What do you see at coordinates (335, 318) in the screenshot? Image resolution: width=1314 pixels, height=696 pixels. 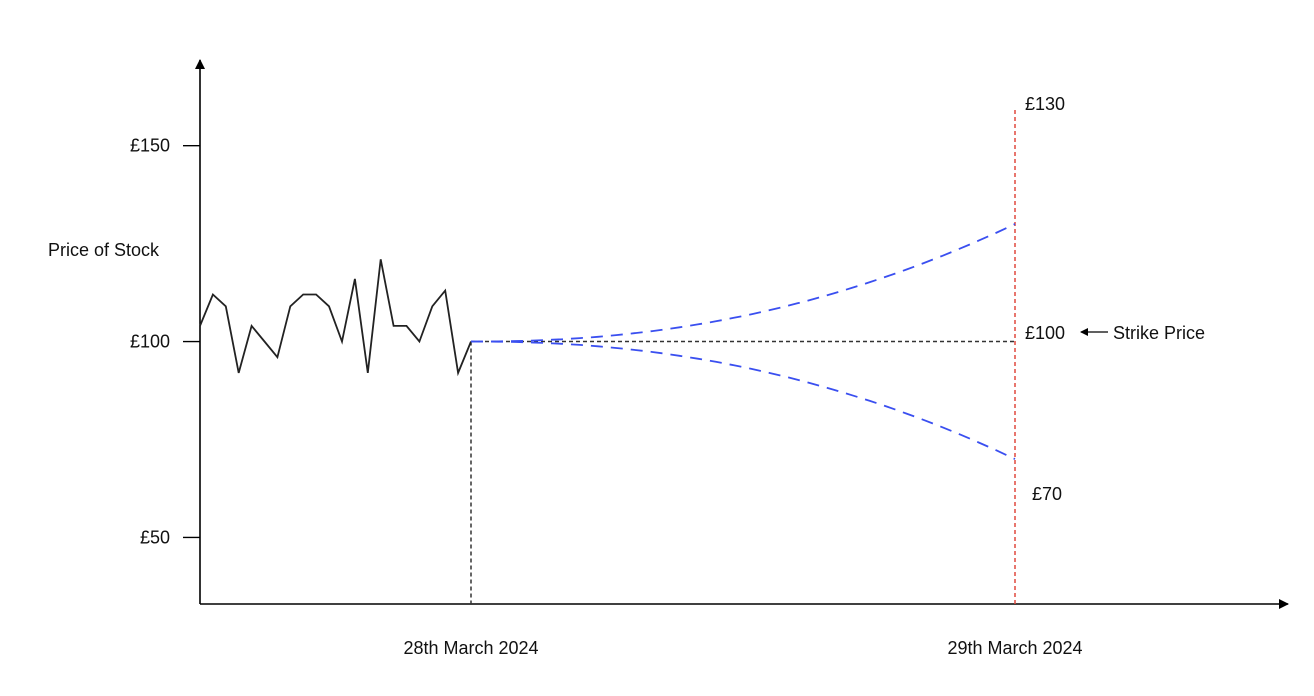 I see `historical-price-line` at bounding box center [335, 318].